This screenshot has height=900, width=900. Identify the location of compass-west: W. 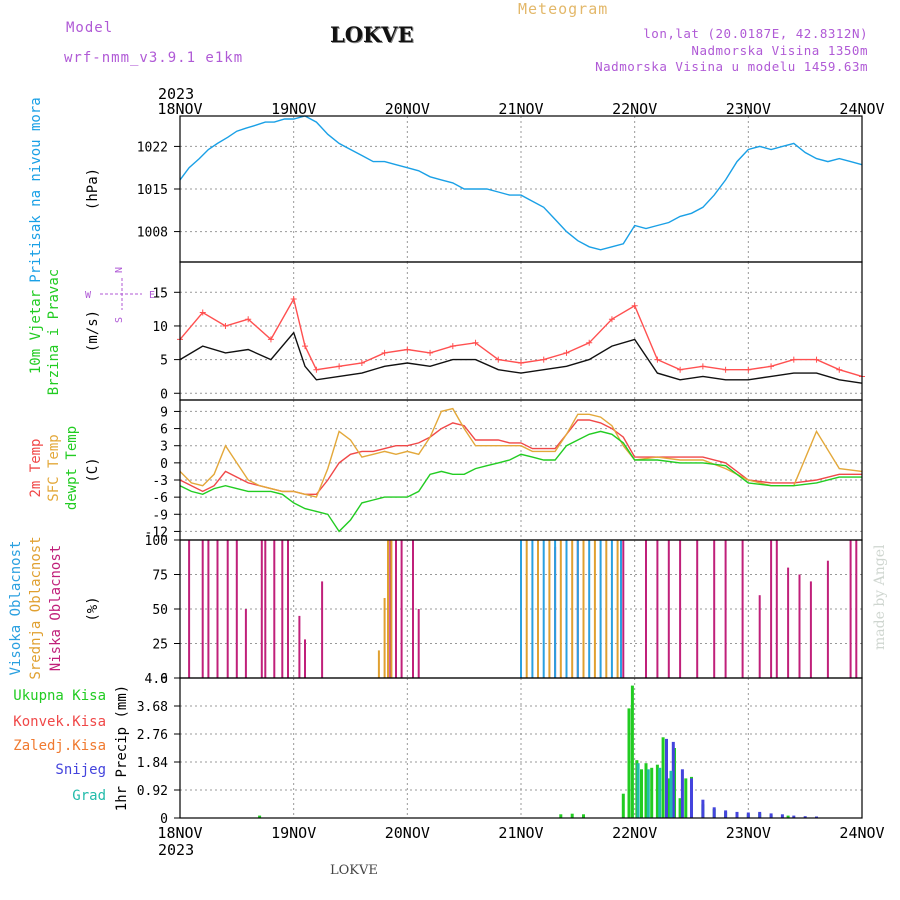
(88, 295).